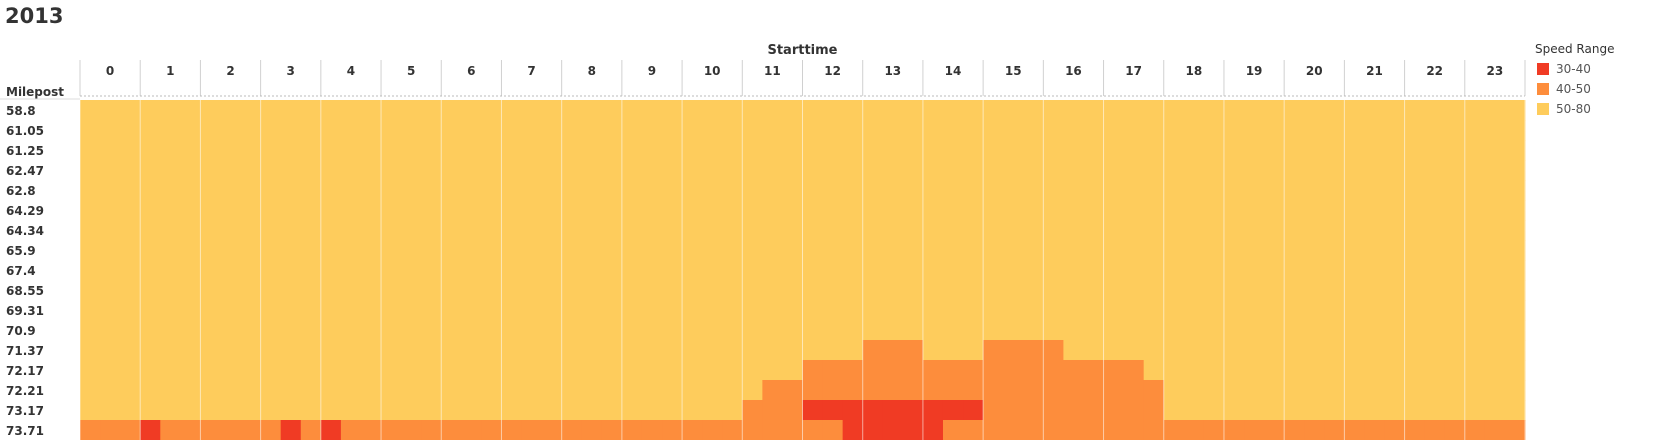 The image size is (1672, 440). What do you see at coordinates (1574, 89) in the screenshot?
I see `legend-item-40-50: 40-50` at bounding box center [1574, 89].